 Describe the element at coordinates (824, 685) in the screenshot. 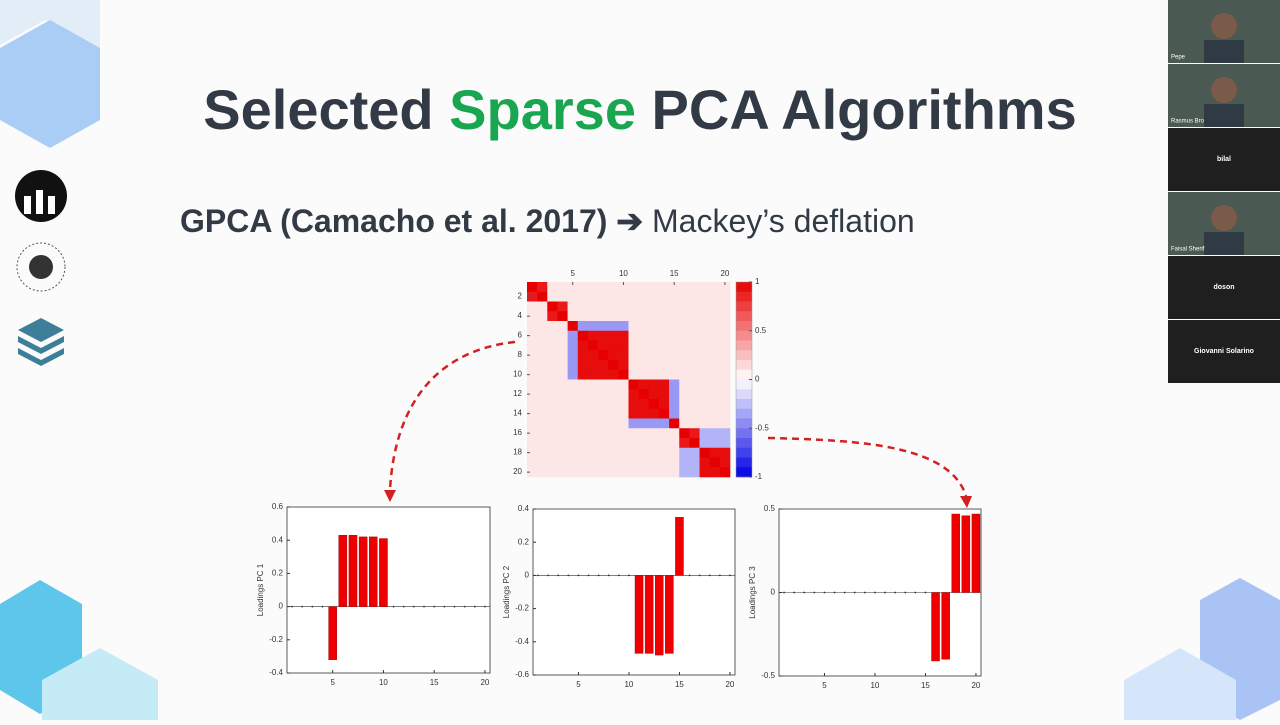

I see `x-tick-label: 5` at that location.